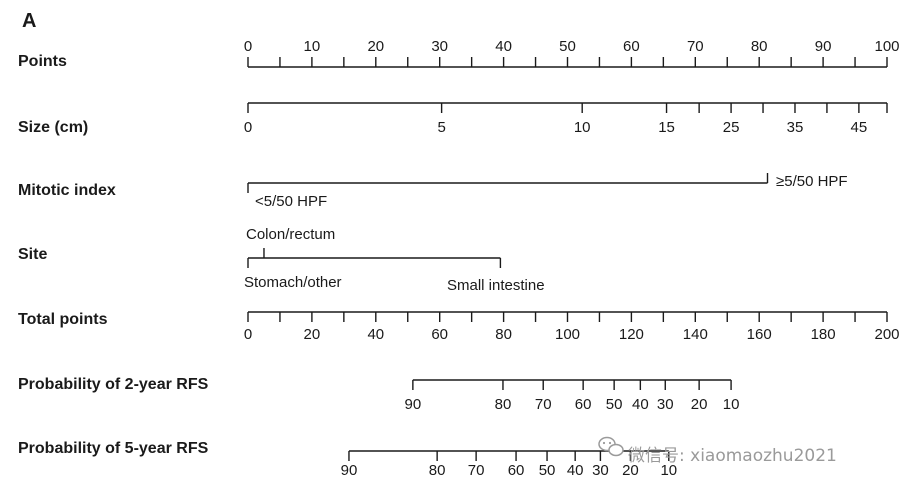  What do you see at coordinates (248, 334) in the screenshot?
I see `total-points-tick-label: 0` at bounding box center [248, 334].